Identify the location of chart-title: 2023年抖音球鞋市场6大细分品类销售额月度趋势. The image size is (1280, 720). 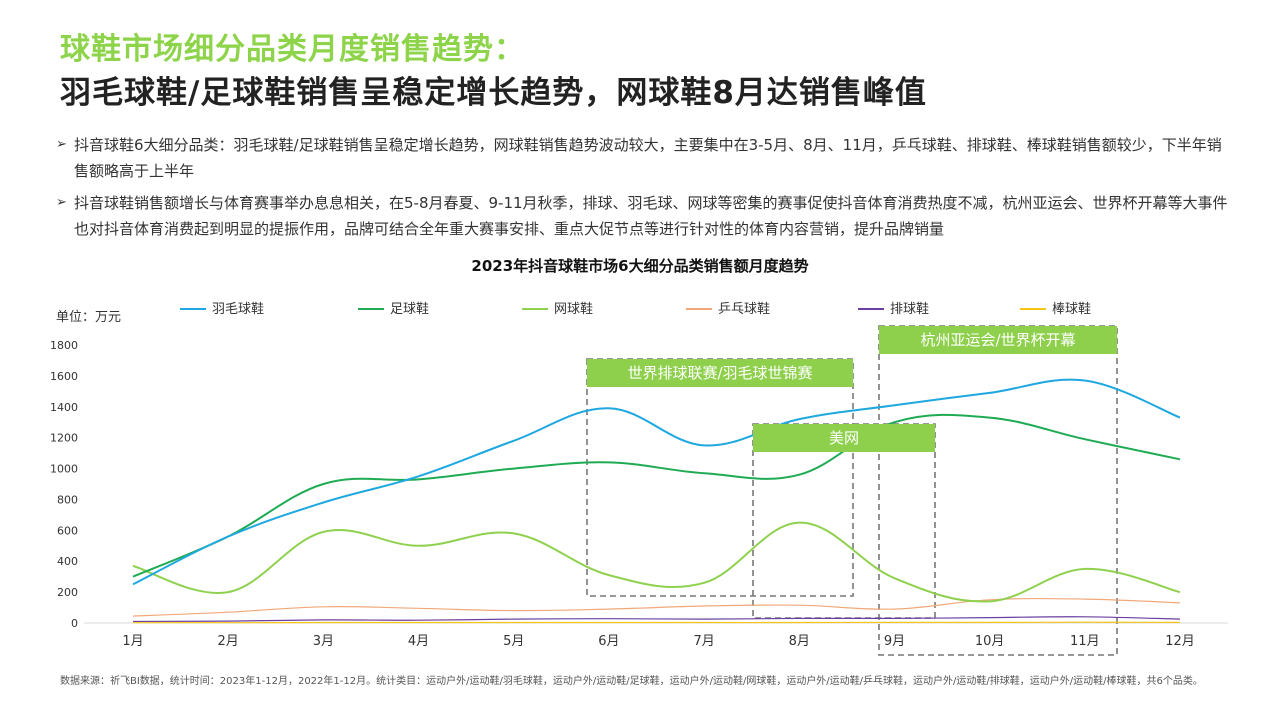
(640, 266).